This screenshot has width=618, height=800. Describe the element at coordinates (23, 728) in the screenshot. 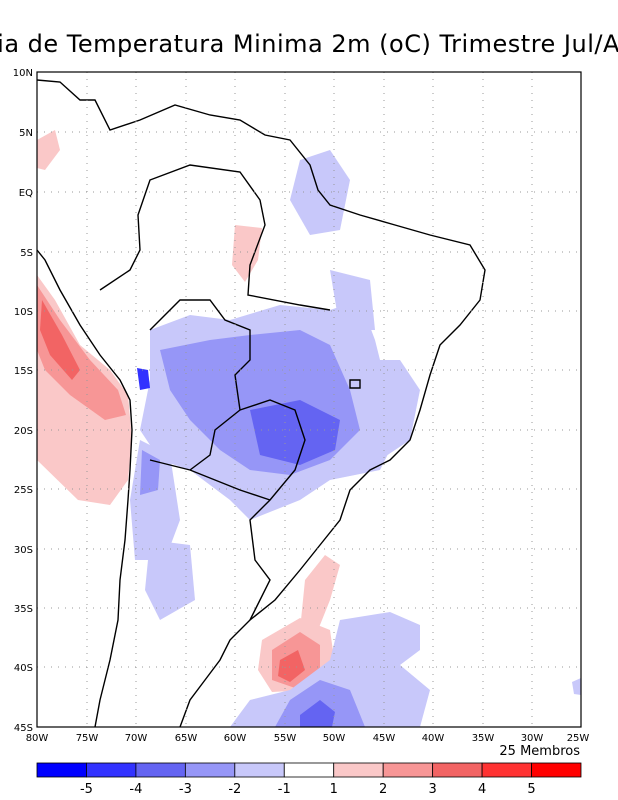

I see `lat-label: 45S` at that location.